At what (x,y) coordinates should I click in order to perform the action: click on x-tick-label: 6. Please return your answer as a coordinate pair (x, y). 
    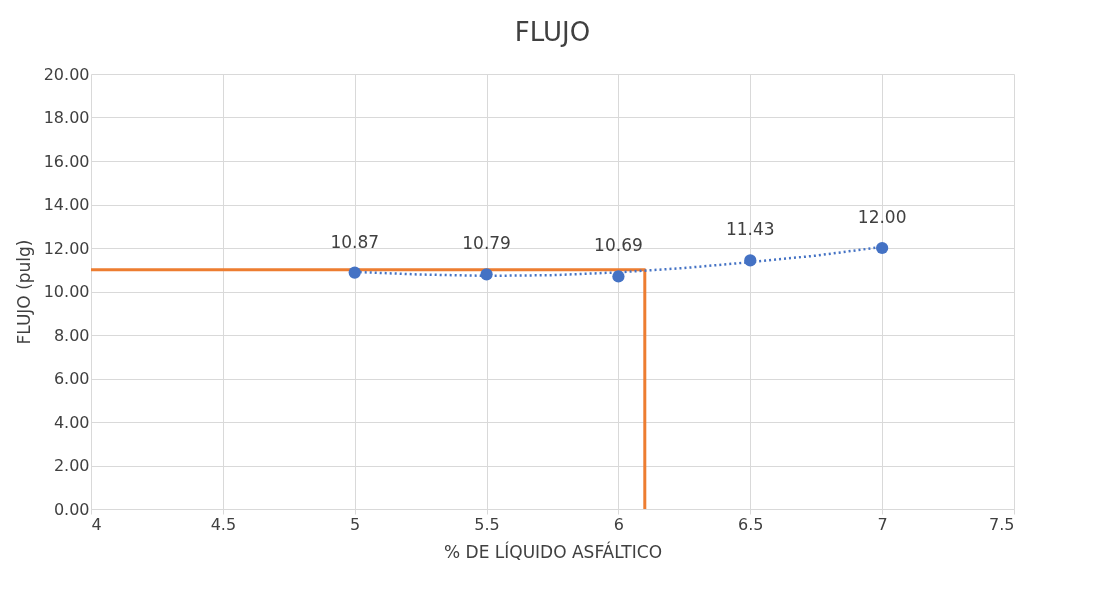
    Looking at the image, I should click on (619, 524).